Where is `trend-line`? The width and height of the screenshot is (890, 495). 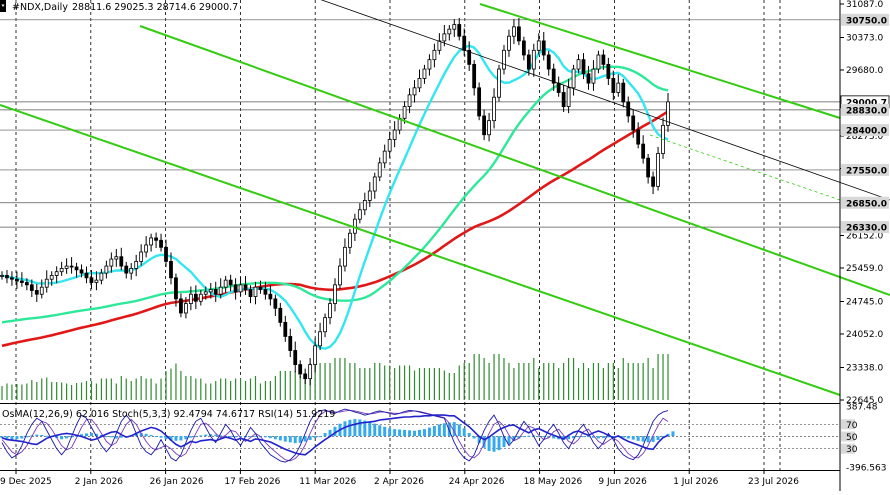
trend-line is located at coordinates (660, 61).